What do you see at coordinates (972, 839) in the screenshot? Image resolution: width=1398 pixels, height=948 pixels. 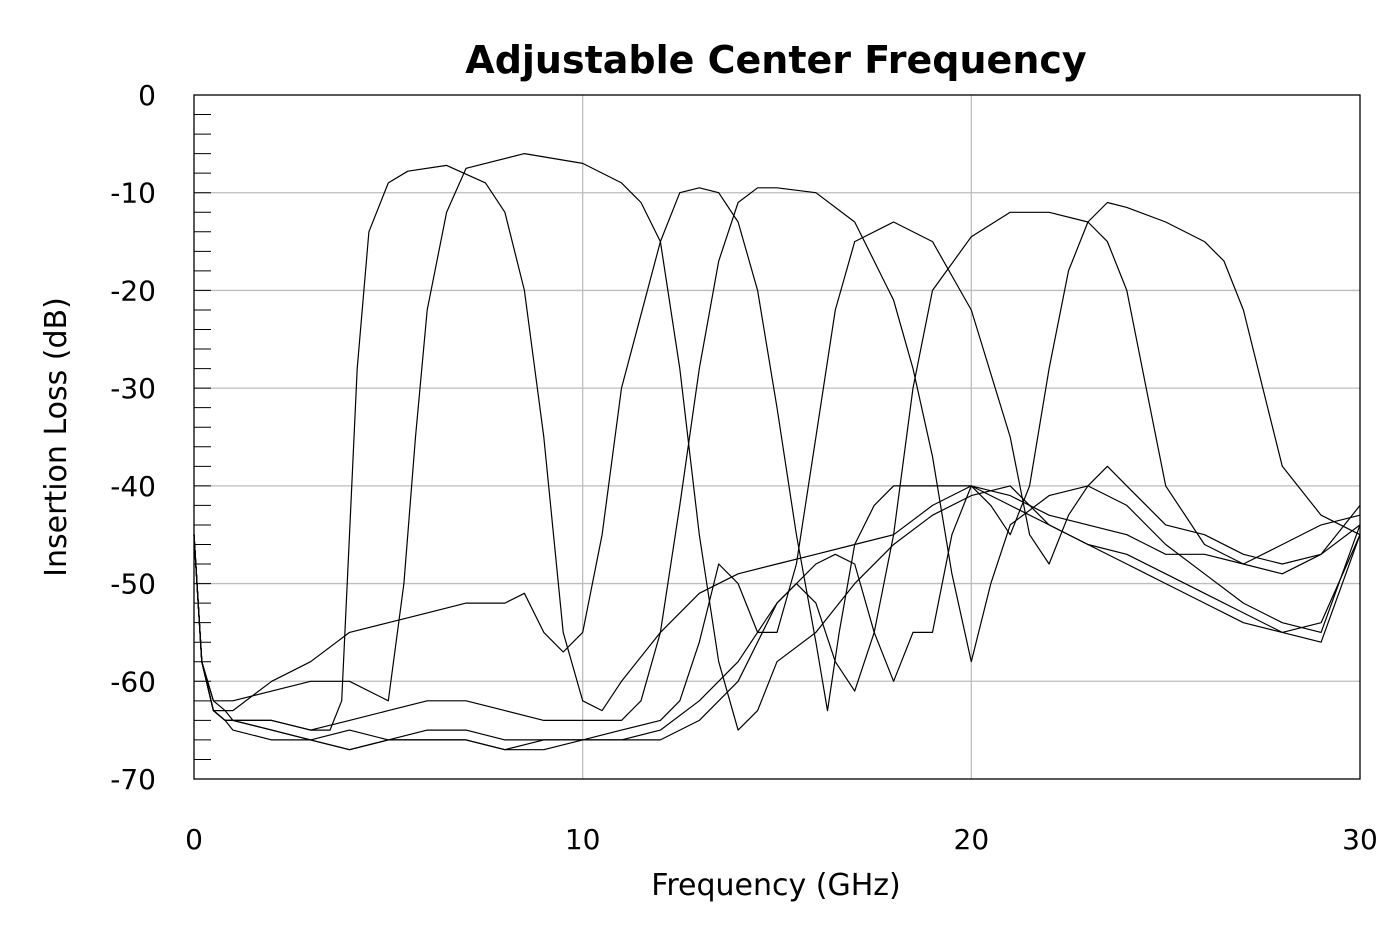 I see `x-tick-label: 20` at bounding box center [972, 839].